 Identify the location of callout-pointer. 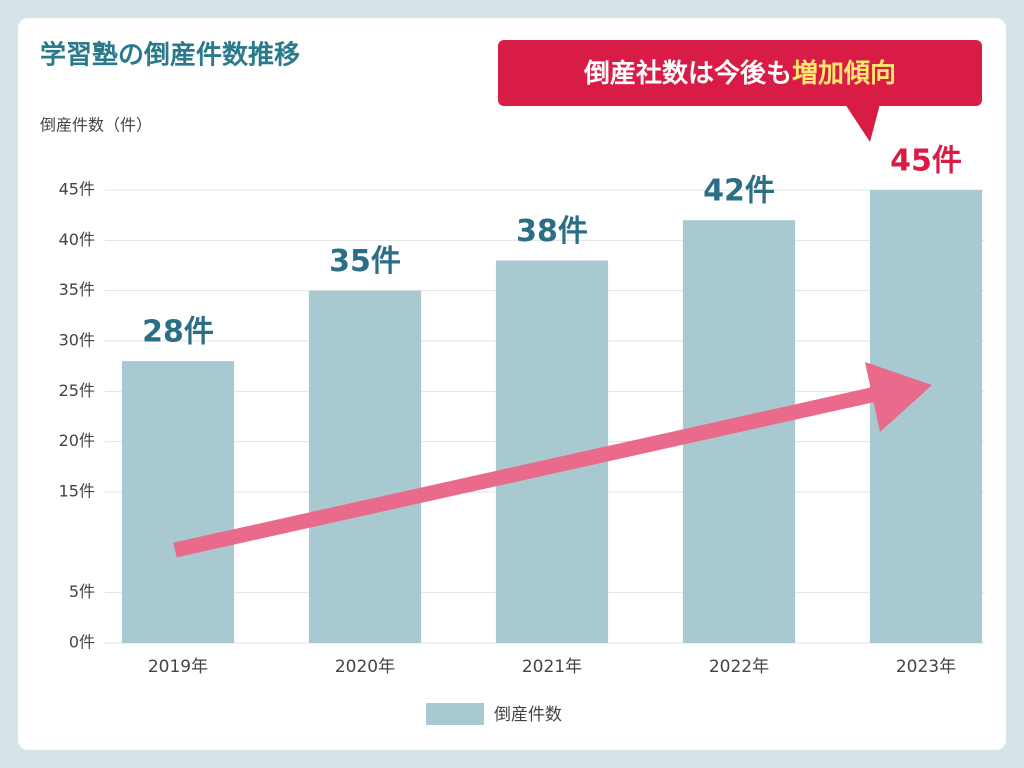
(862, 123).